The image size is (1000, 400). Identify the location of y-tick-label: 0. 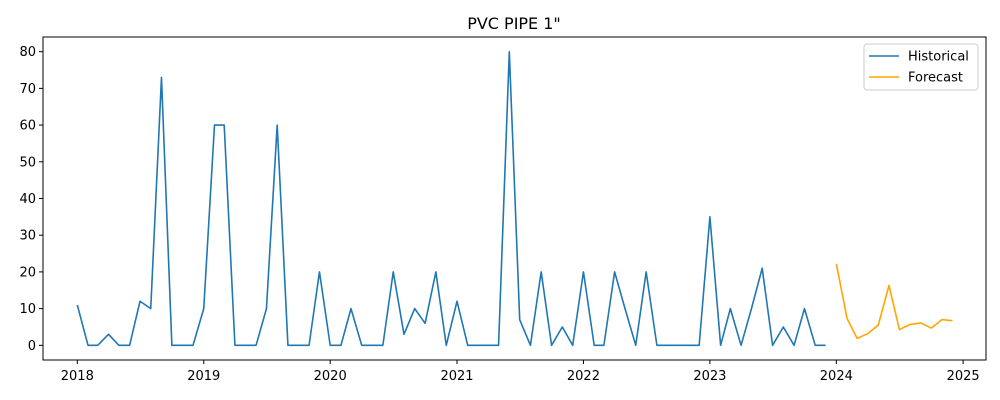
(32, 346).